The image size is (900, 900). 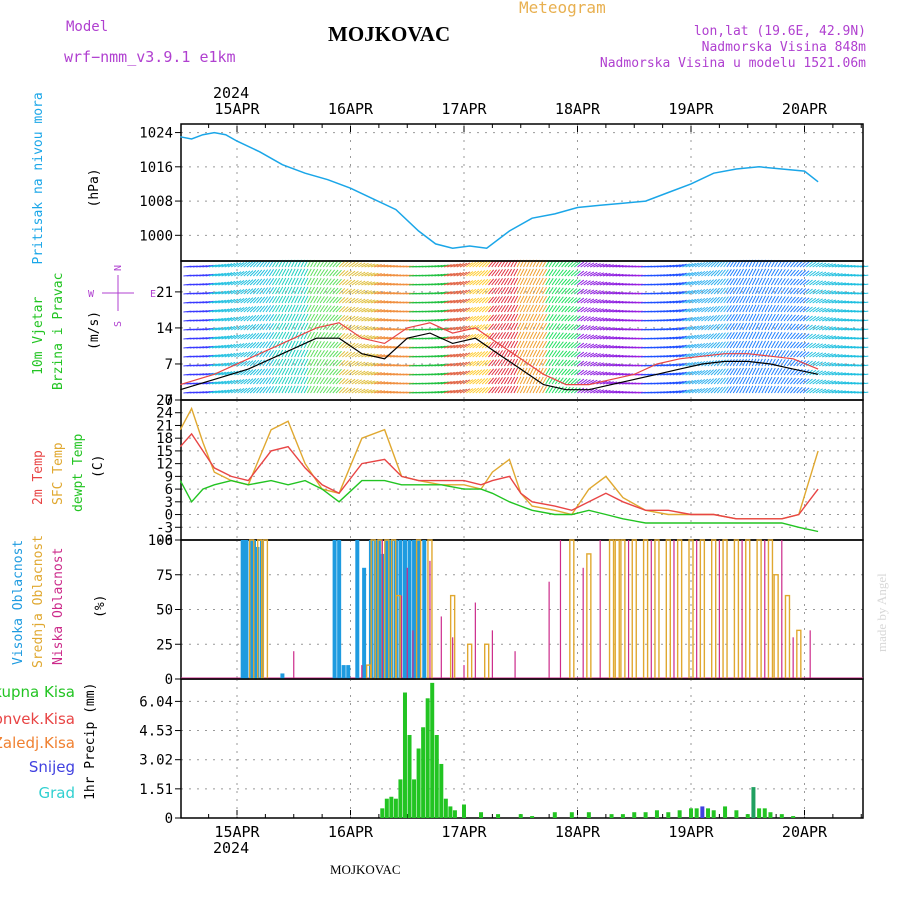 What do you see at coordinates (231, 93) in the screenshot?
I see `year-top: 2024` at bounding box center [231, 93].